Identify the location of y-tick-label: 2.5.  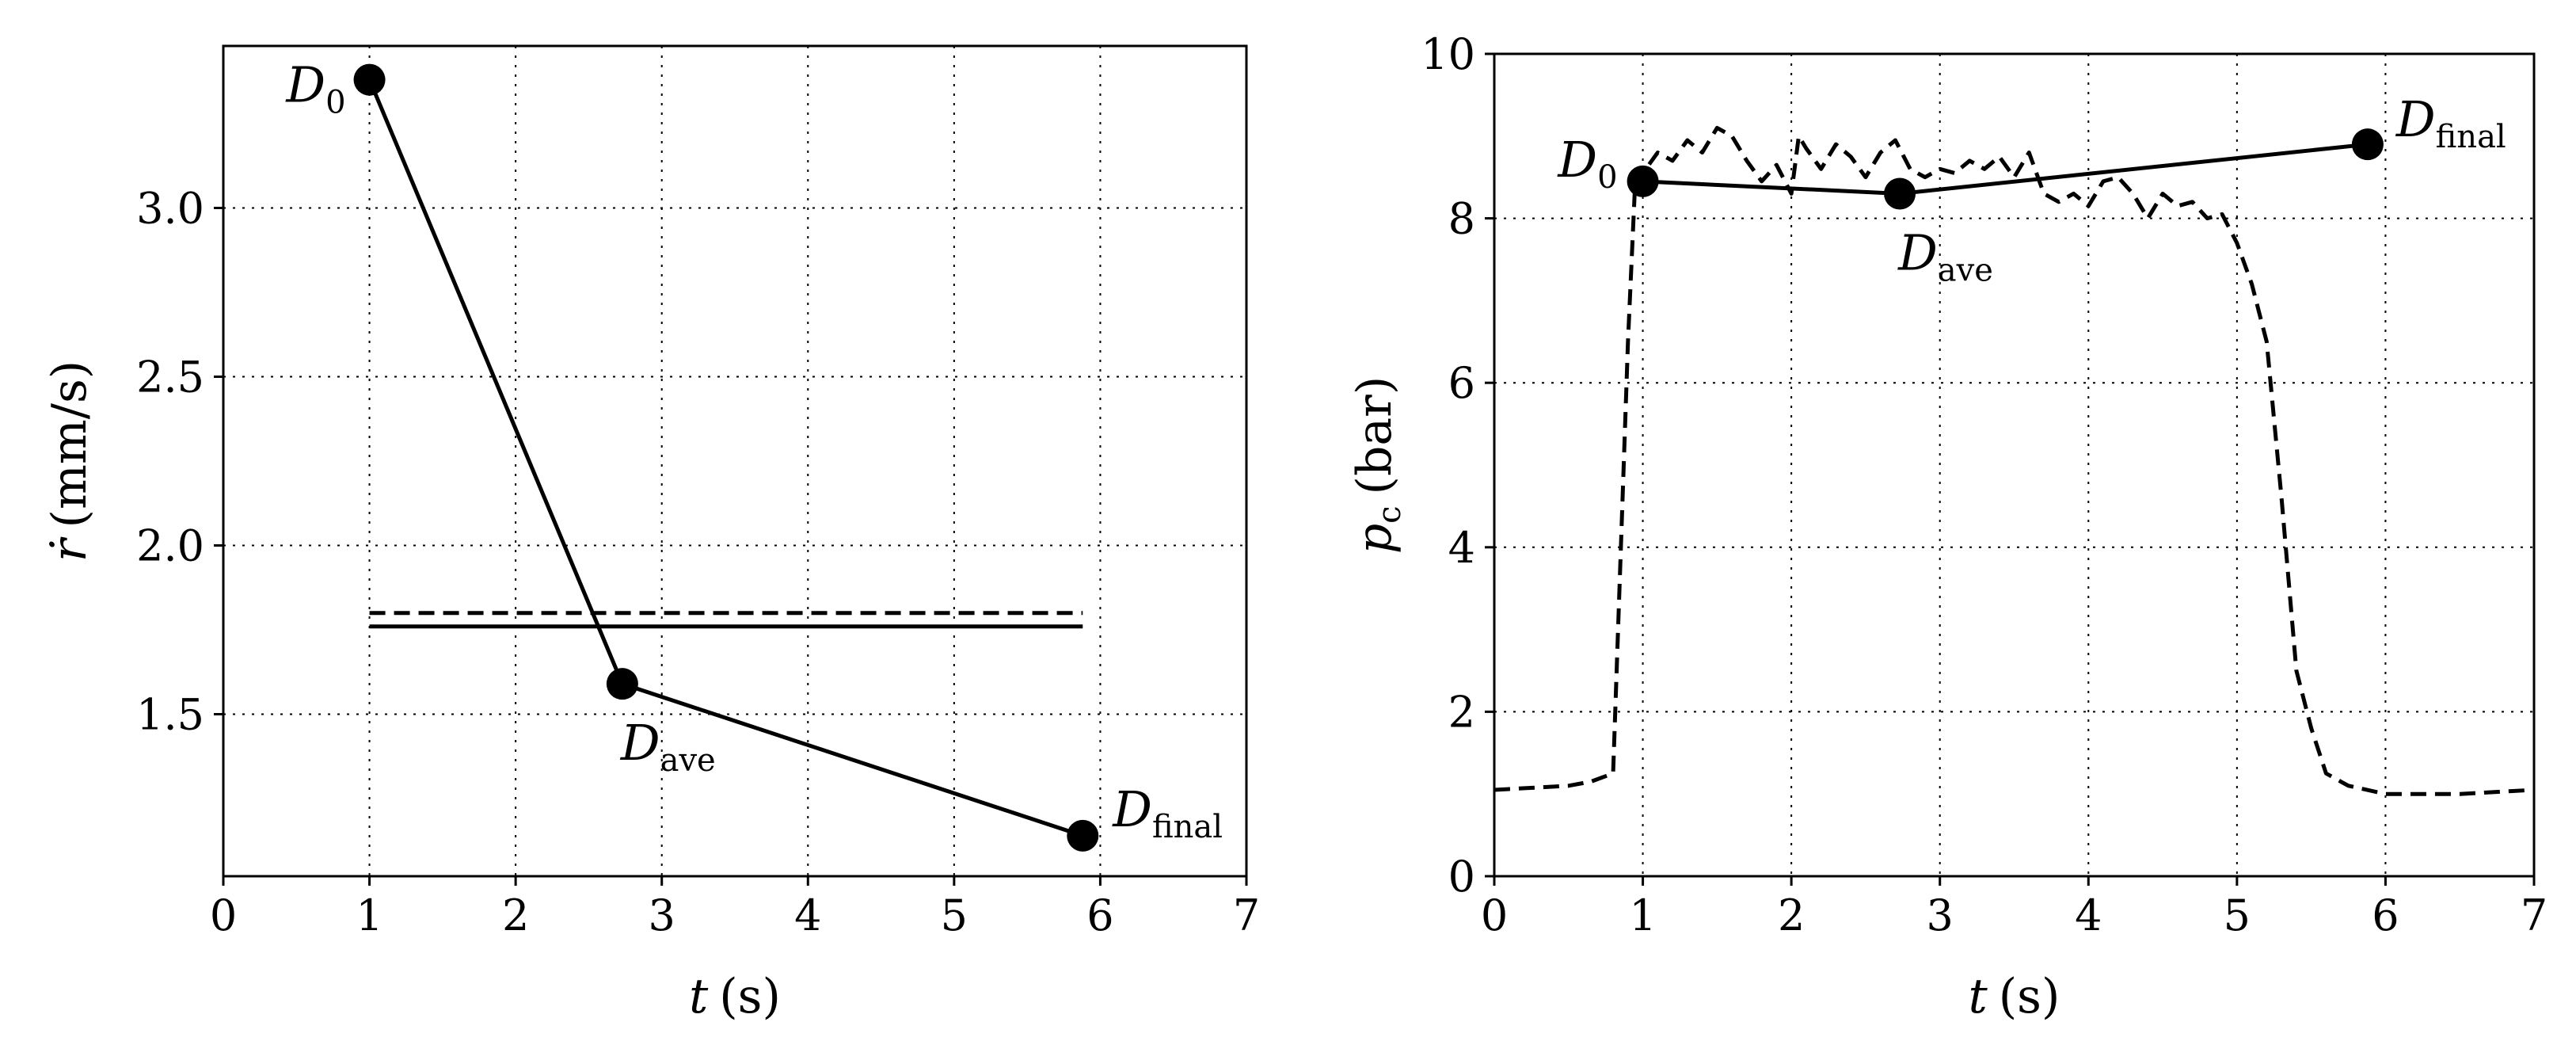
(170, 377).